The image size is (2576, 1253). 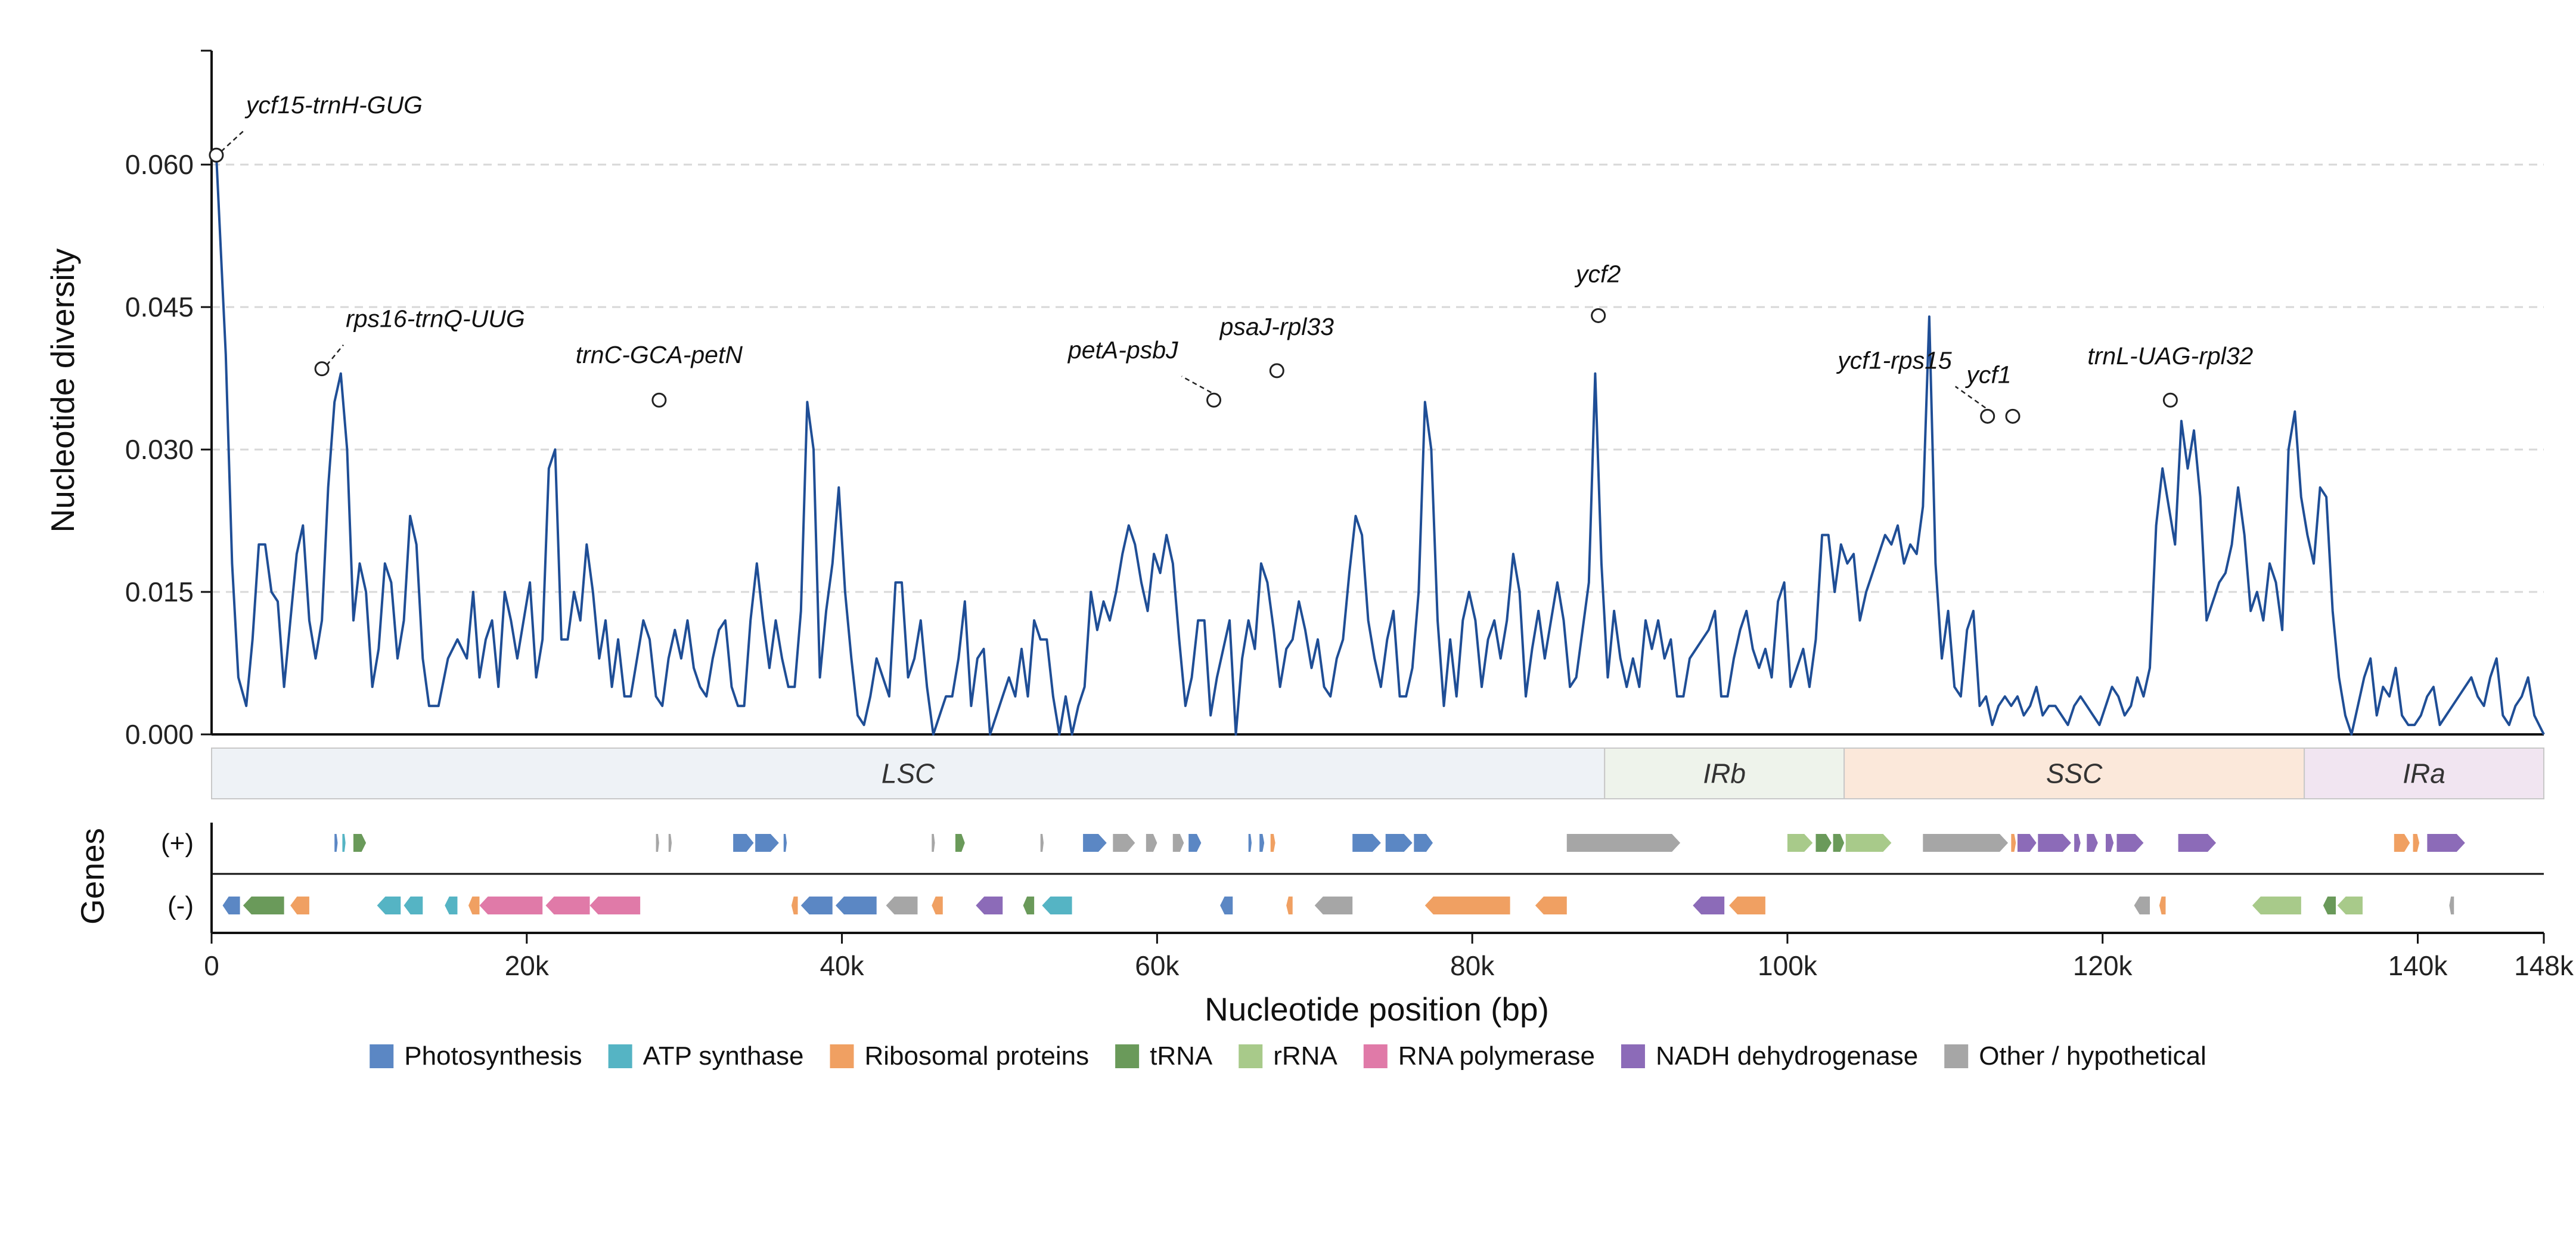 What do you see at coordinates (160, 306) in the screenshot?
I see `y-tick-label: 0.045` at bounding box center [160, 306].